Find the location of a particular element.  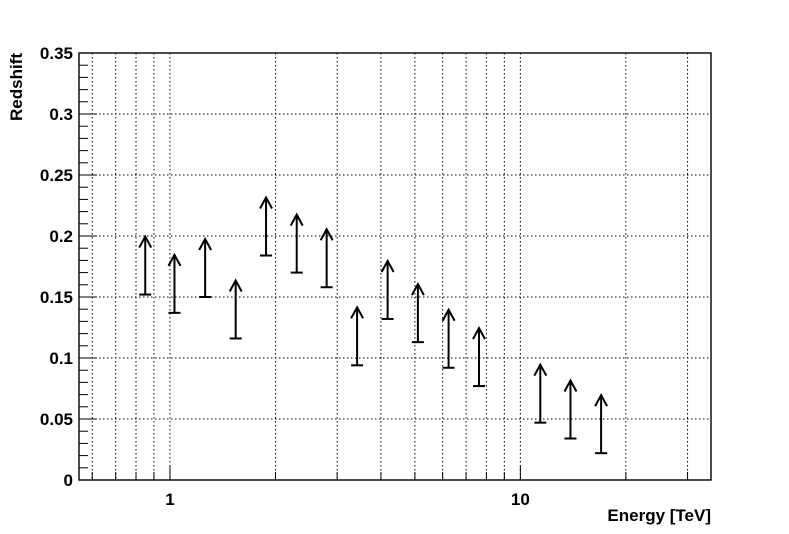

y-tick-label: 0.3 is located at coordinates (61, 114).